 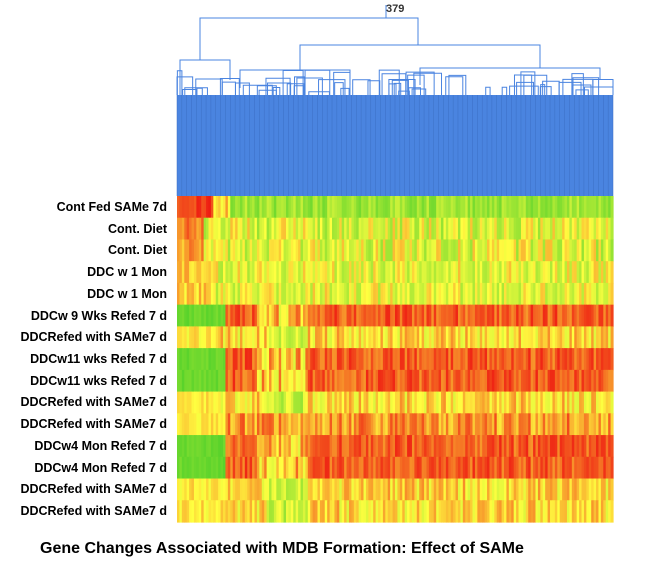 I want to click on heatmap-row-label: Cont. Diet, so click(x=137, y=228).